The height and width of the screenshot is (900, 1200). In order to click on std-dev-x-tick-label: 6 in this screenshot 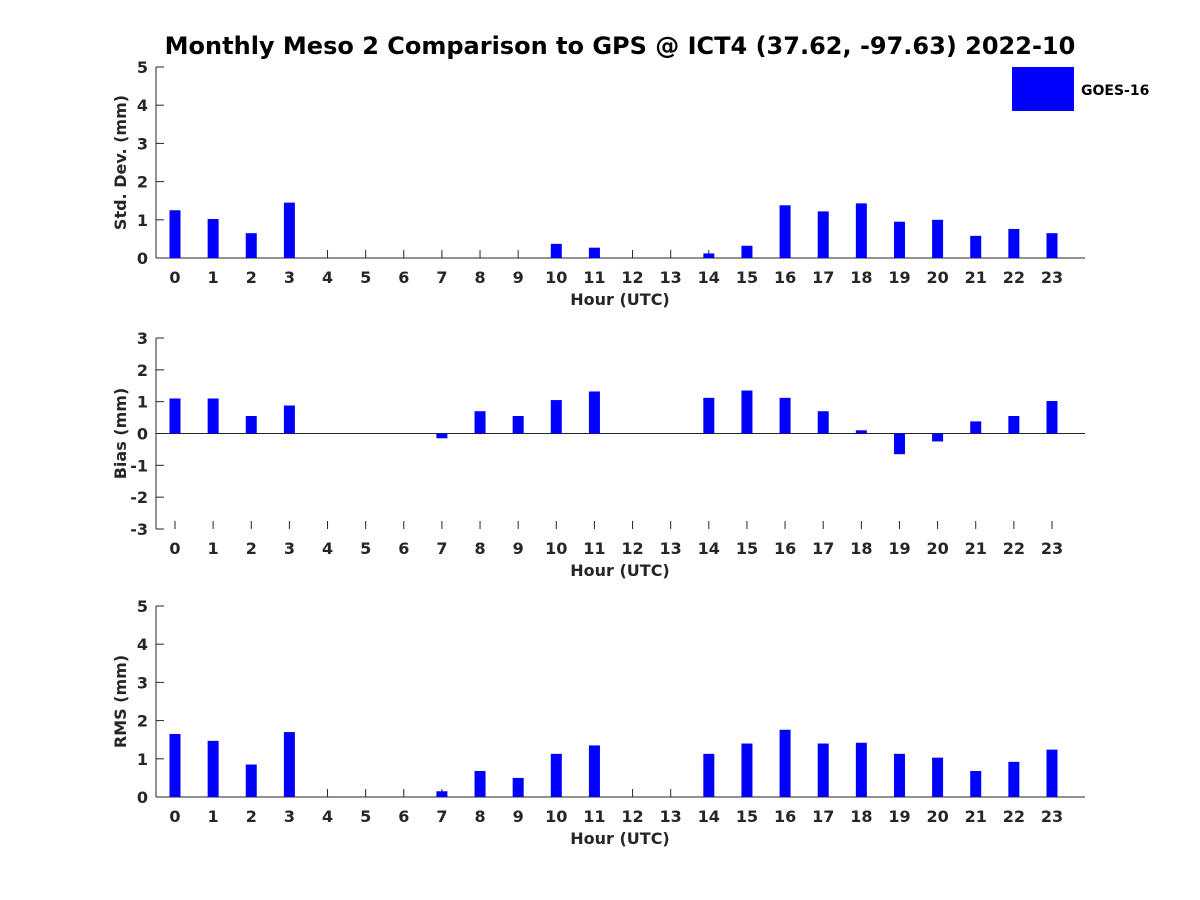, I will do `click(403, 277)`.